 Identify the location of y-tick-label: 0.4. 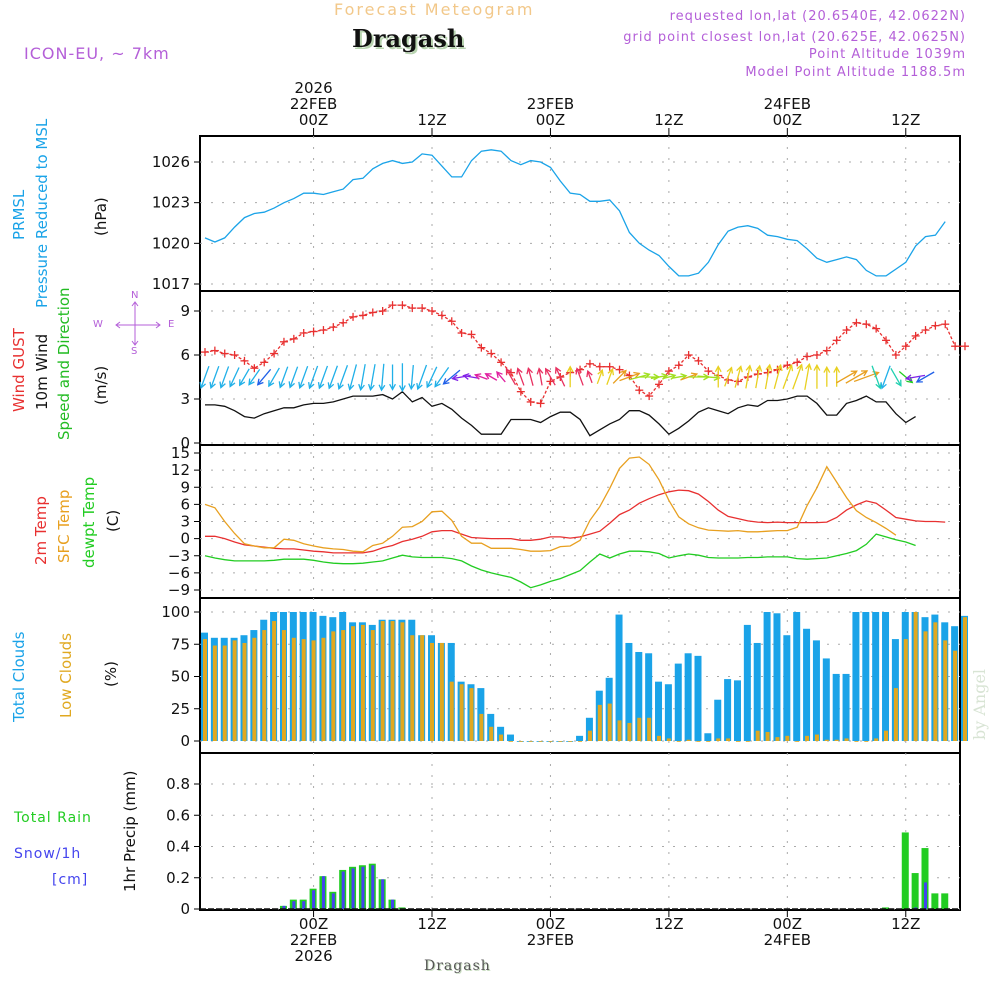
(178, 847).